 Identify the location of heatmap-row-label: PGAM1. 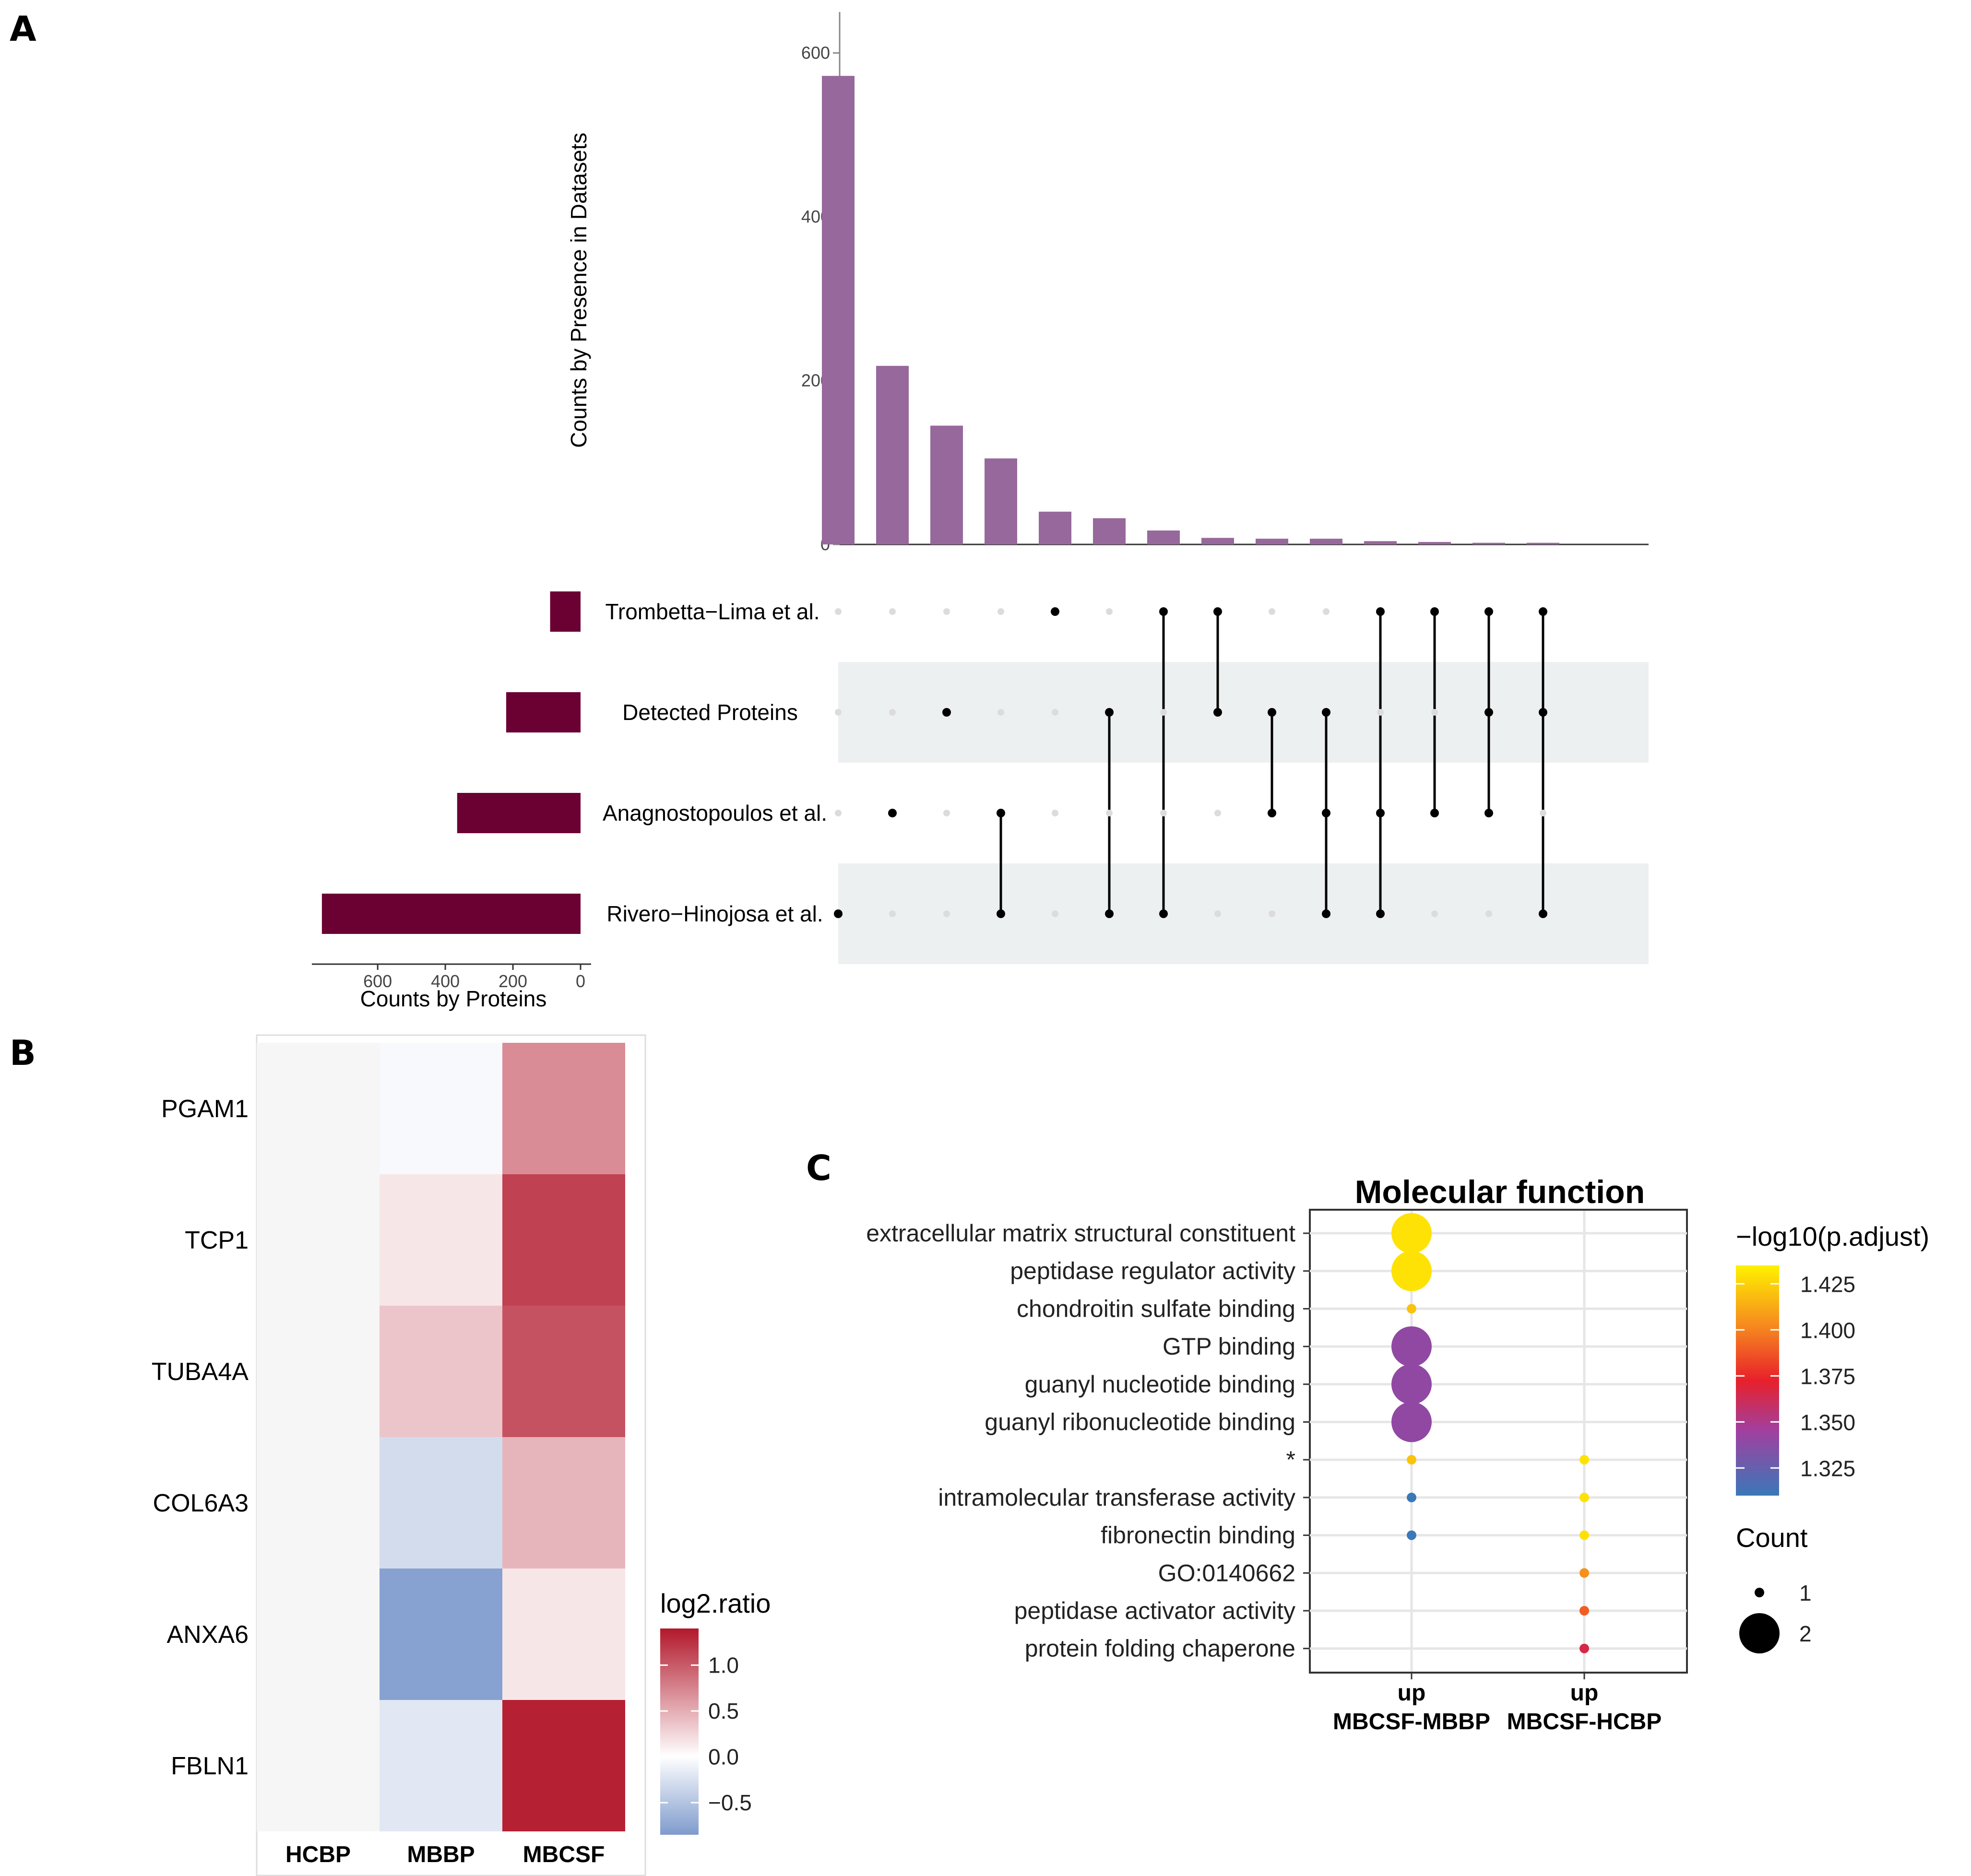
(205, 1109).